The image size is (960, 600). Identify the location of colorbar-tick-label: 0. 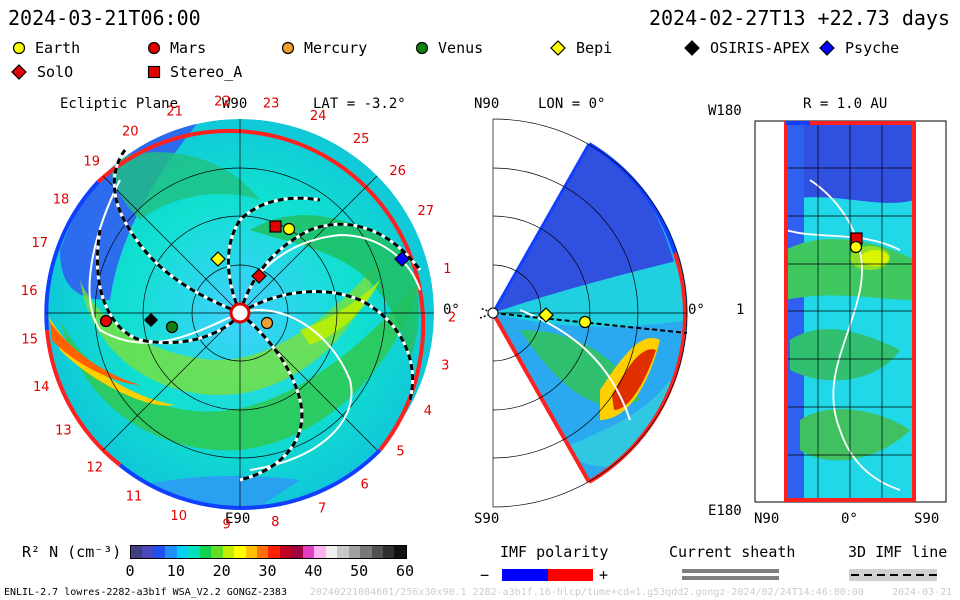
(130, 571).